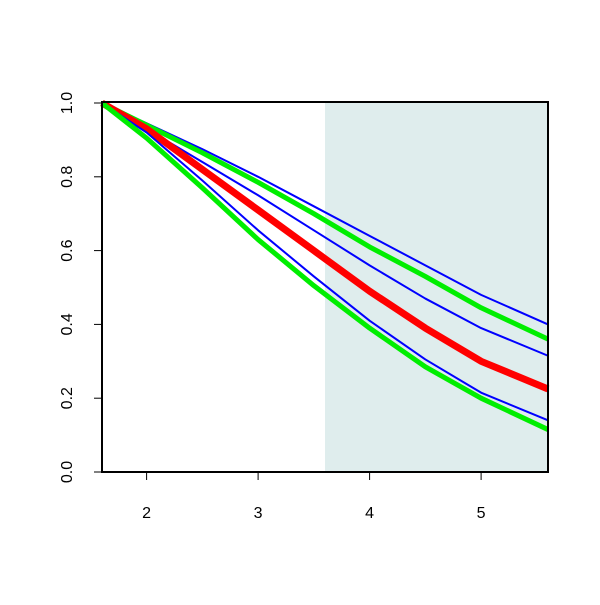 This screenshot has width=600, height=605. What do you see at coordinates (67, 250) in the screenshot?
I see `y-tick-label: 0.6` at bounding box center [67, 250].